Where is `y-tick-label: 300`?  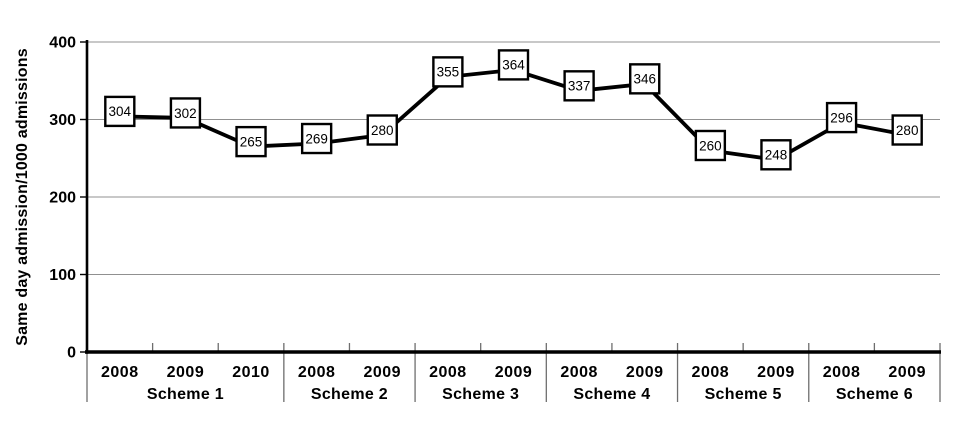
y-tick-label: 300 is located at coordinates (62, 120).